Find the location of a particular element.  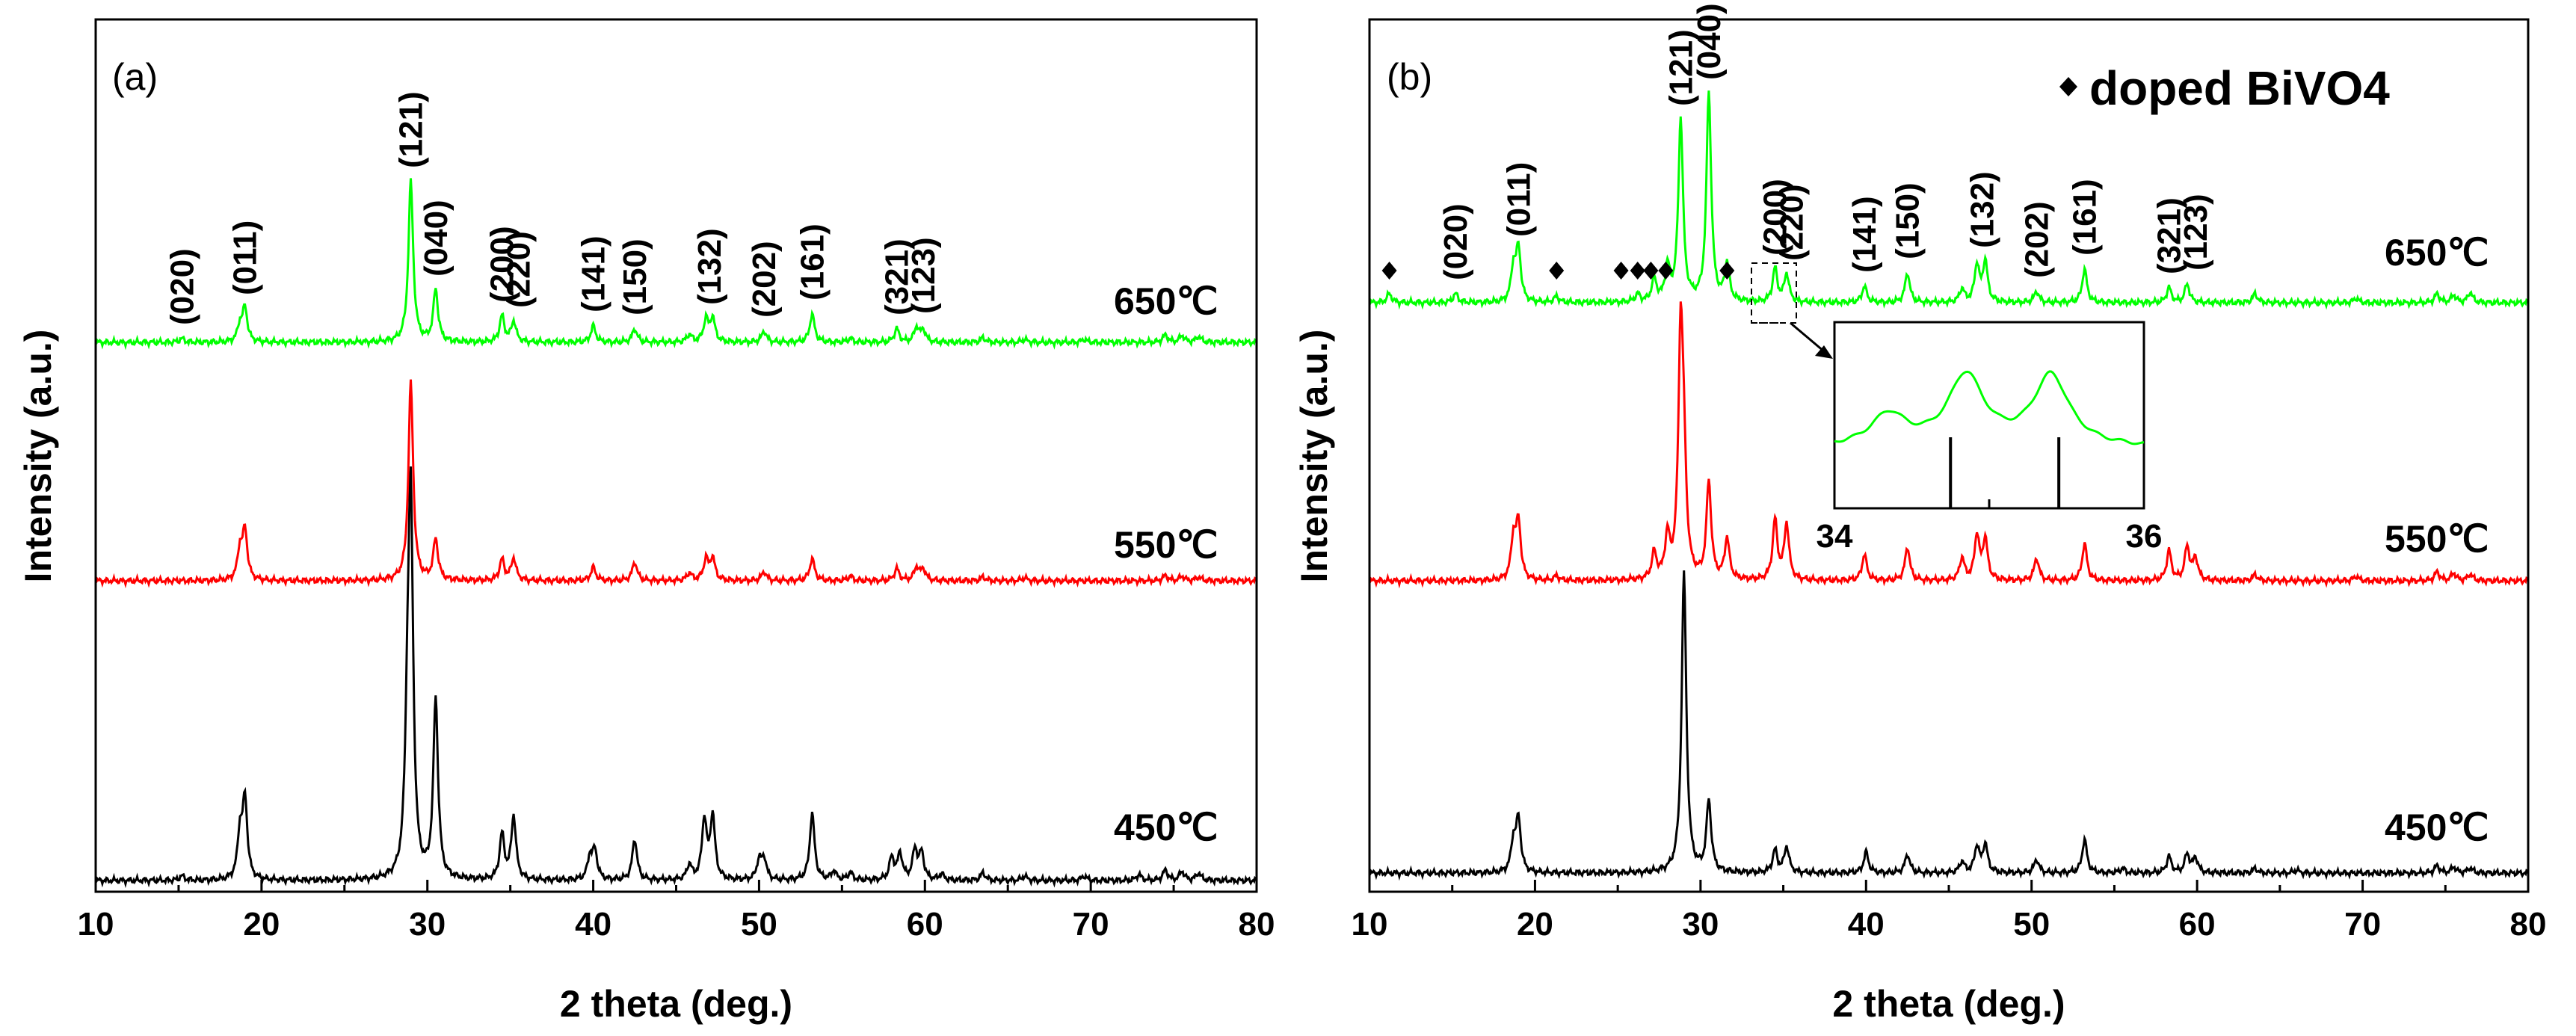

inset-series-line is located at coordinates (1989, 408).